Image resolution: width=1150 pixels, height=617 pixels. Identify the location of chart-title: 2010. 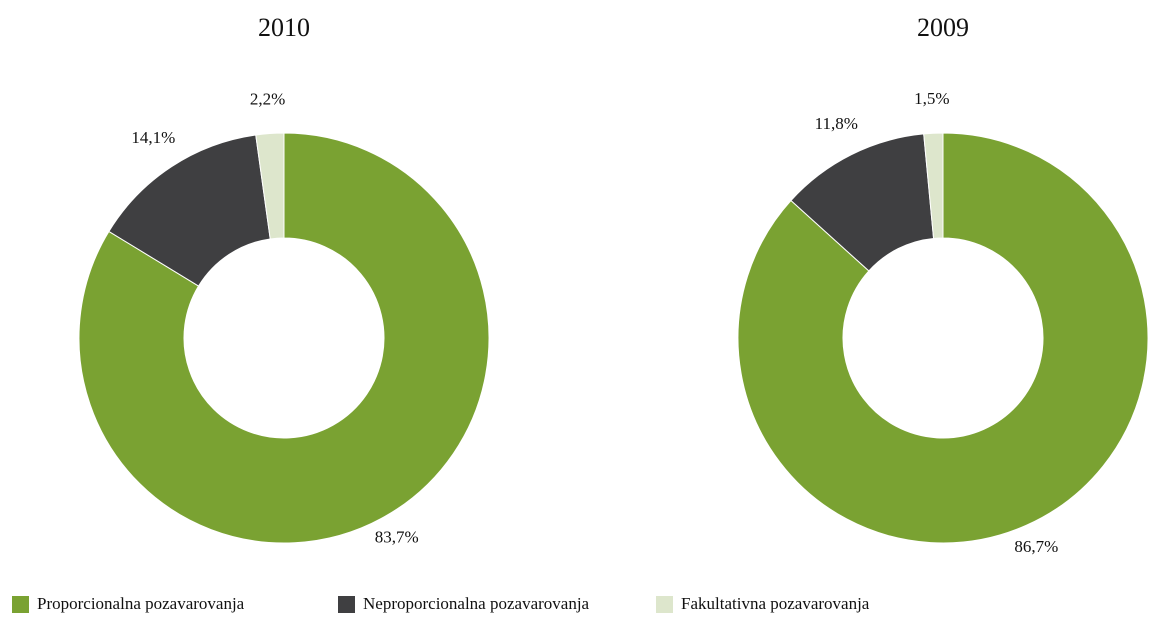
(284, 27).